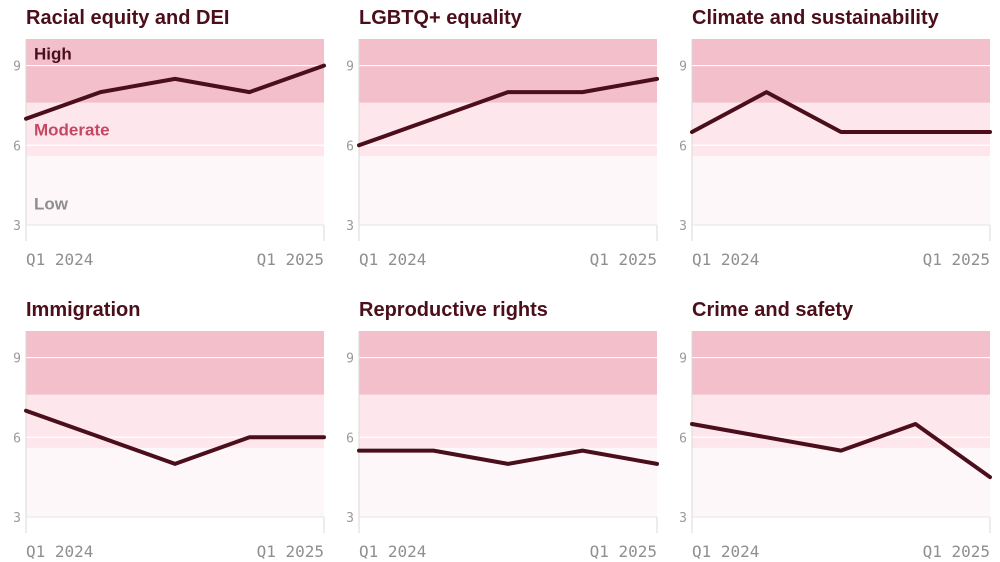 The height and width of the screenshot is (562, 1000). Describe the element at coordinates (127, 18) in the screenshot. I see `panel-title: Racial equity and DEI` at that location.